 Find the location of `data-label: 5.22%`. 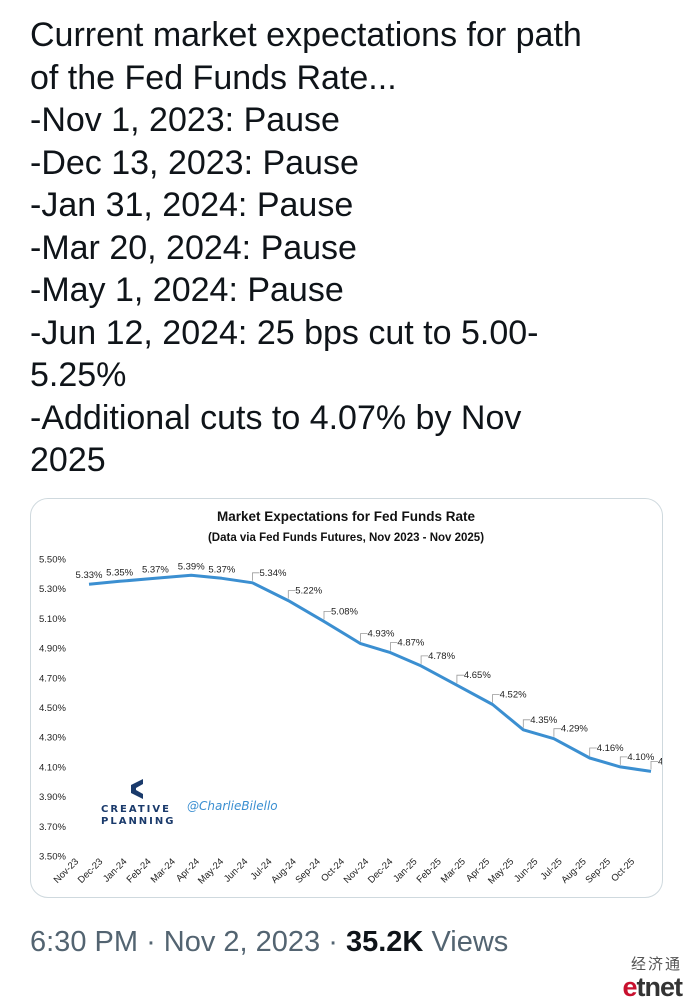

data-label: 5.22% is located at coordinates (308, 591).